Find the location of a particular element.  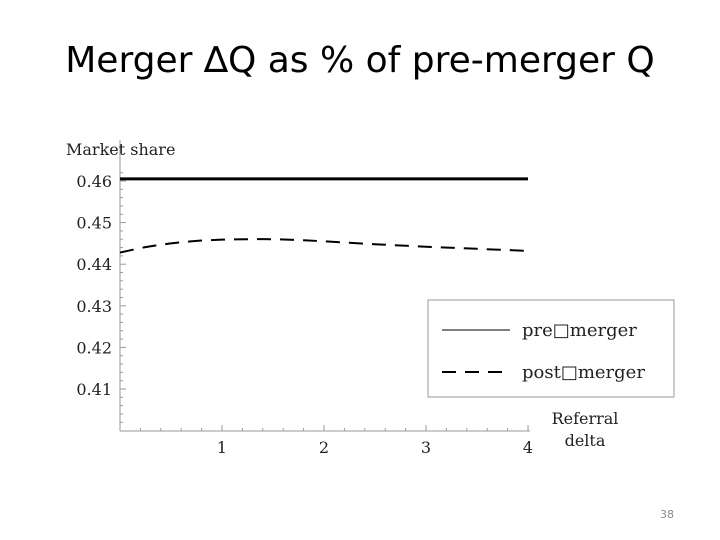

series-line-post-merger is located at coordinates (324, 246).